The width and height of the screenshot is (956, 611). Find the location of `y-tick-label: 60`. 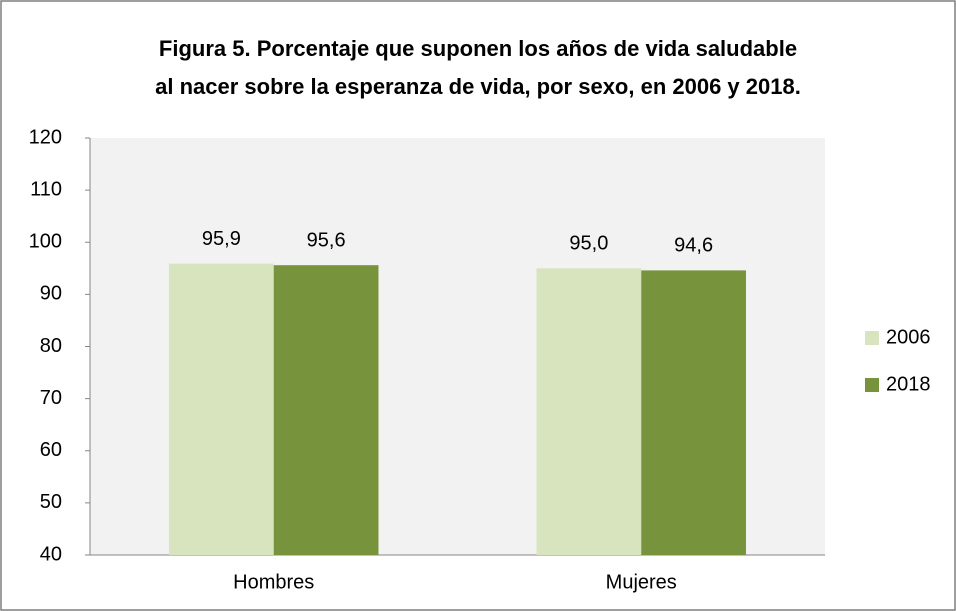

y-tick-label: 60 is located at coordinates (51, 450).